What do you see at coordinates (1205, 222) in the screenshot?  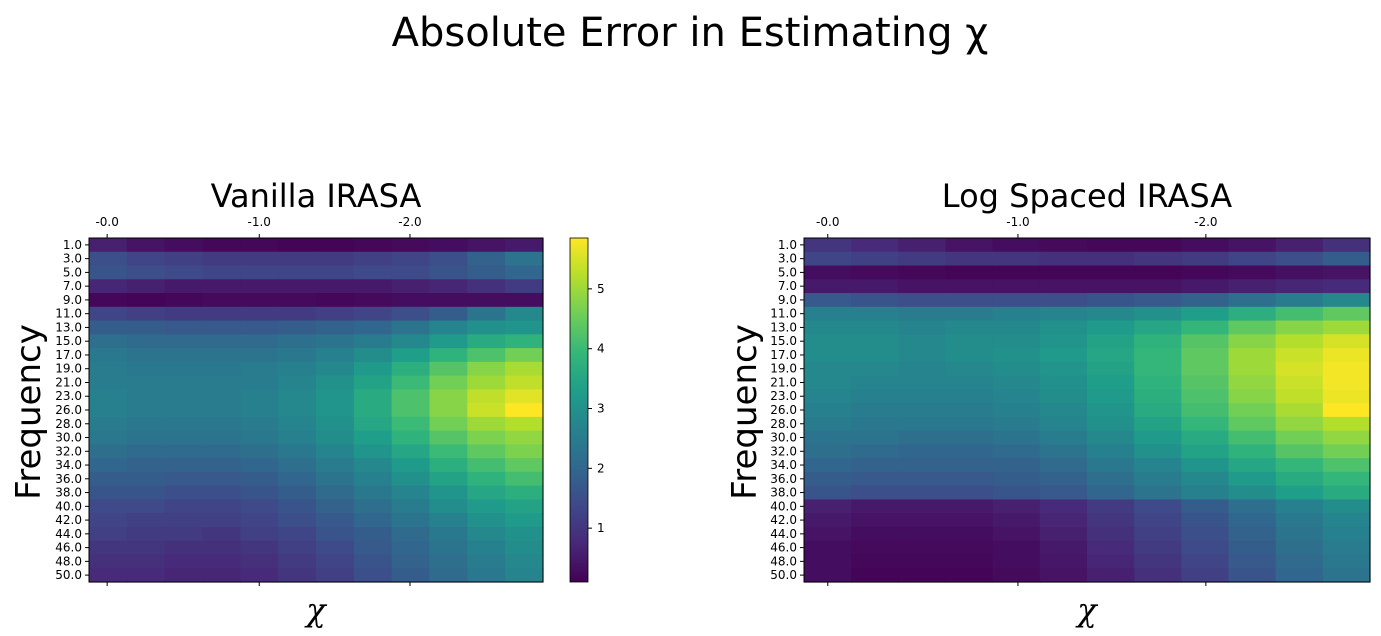 I see `x-tick-label: -2.0` at bounding box center [1205, 222].